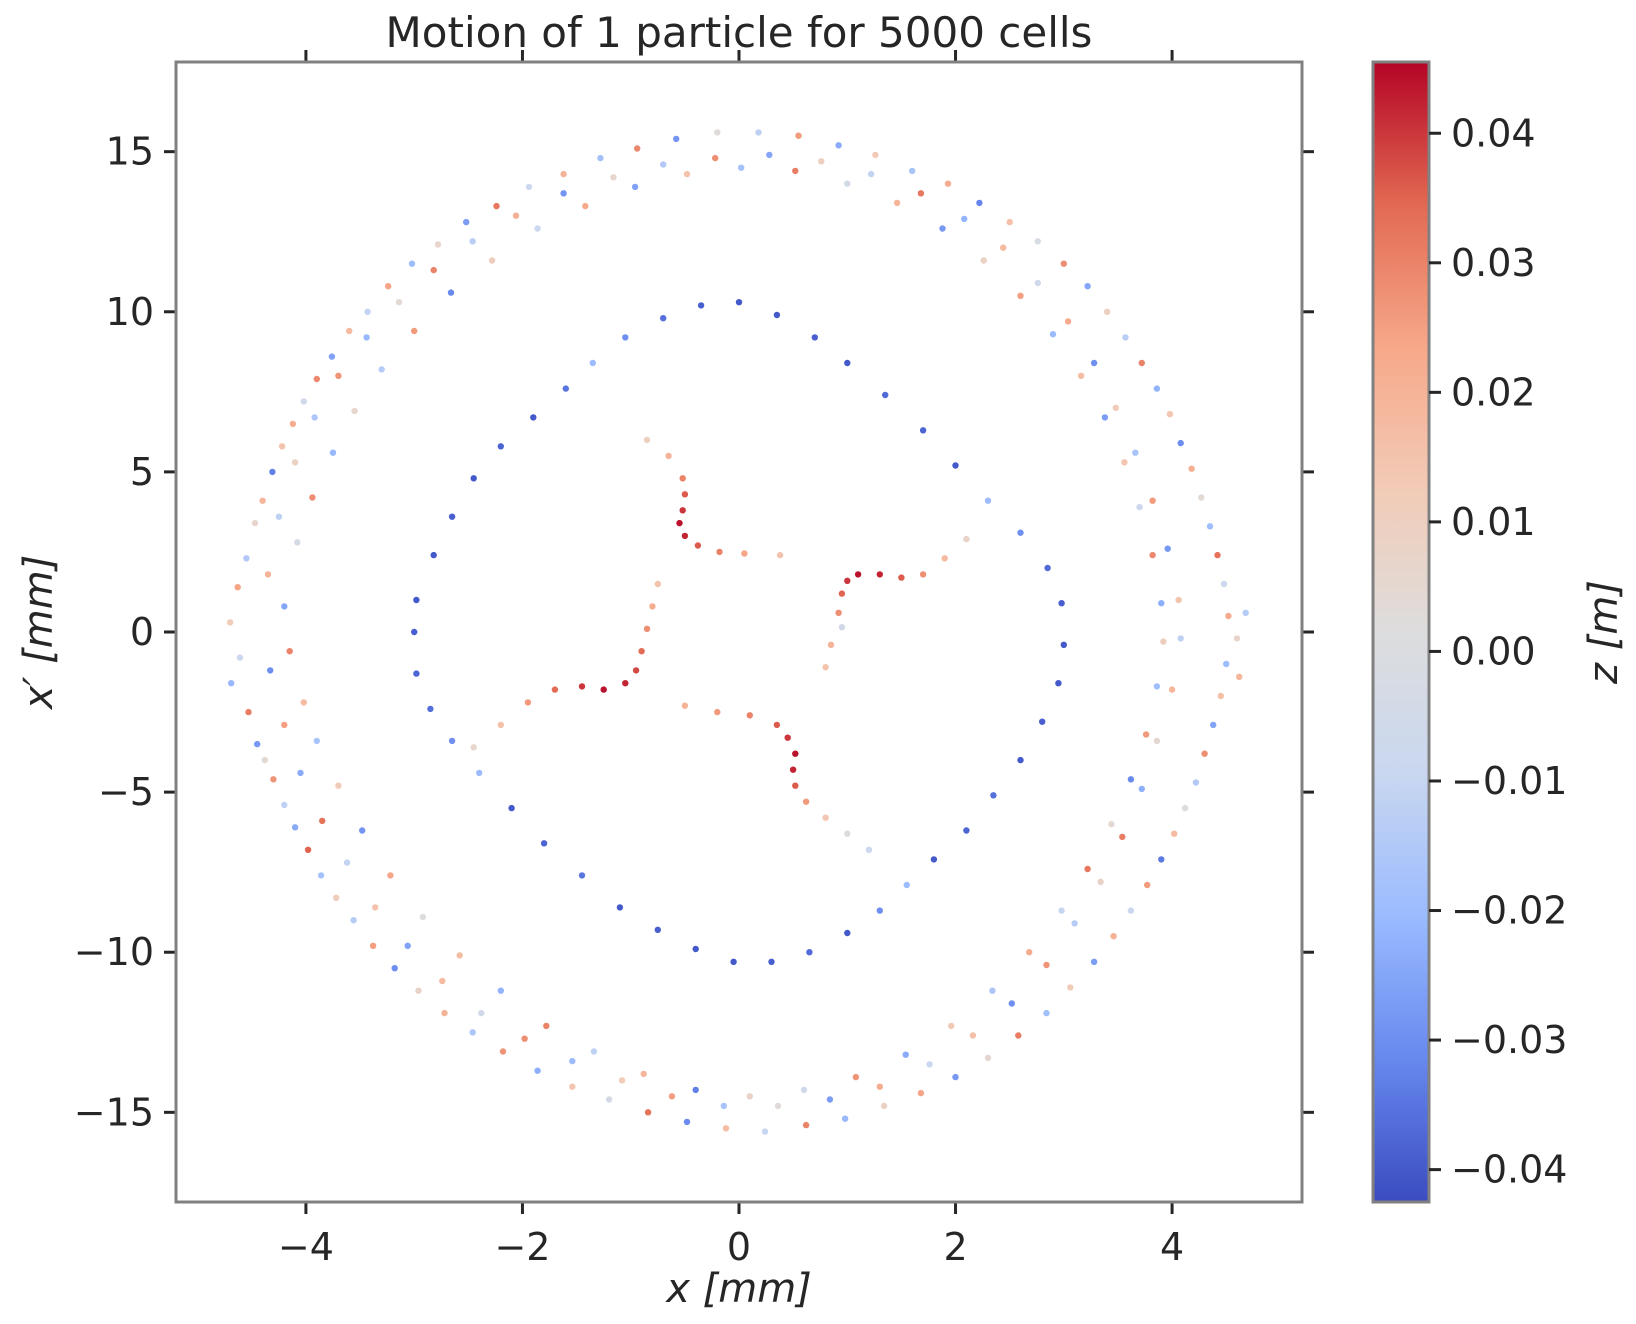 The image size is (1636, 1324). Describe the element at coordinates (1604, 632) in the screenshot. I see `colorbar-label: z [m]` at that location.